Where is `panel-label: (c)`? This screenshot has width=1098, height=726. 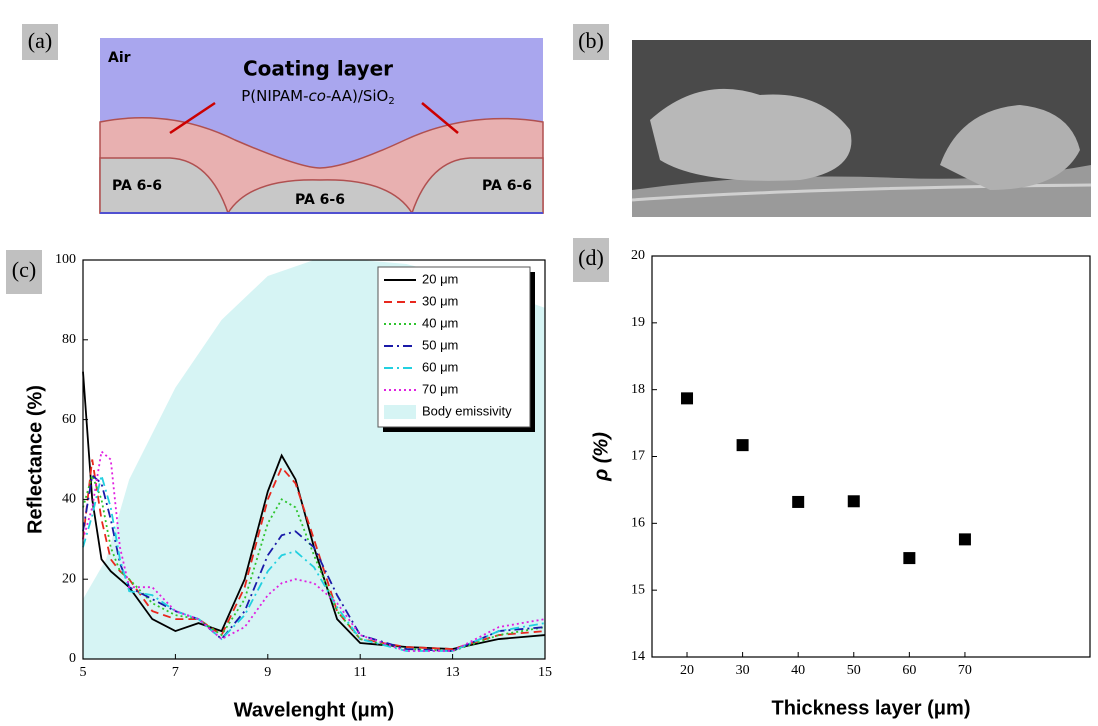
panel-label: (c) is located at coordinates (24, 269).